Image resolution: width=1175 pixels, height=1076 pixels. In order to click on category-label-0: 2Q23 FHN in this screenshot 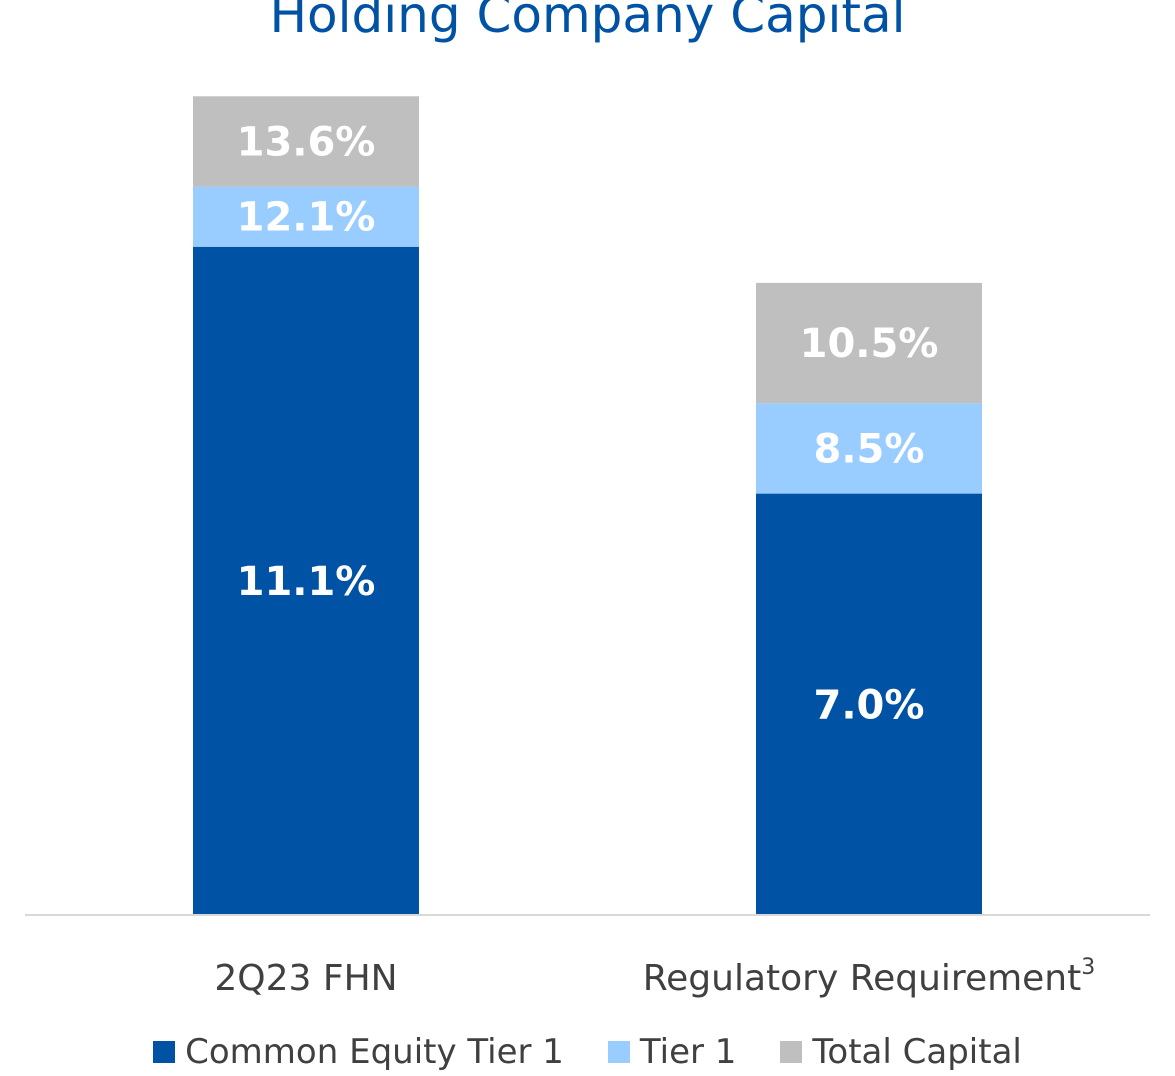, I will do `click(305, 978)`.